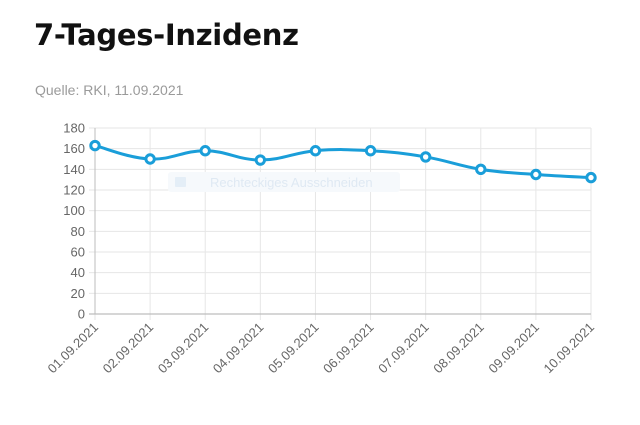 Image resolution: width=640 pixels, height=425 pixels. I want to click on x-tick-label: 02.09.2021, so click(128, 348).